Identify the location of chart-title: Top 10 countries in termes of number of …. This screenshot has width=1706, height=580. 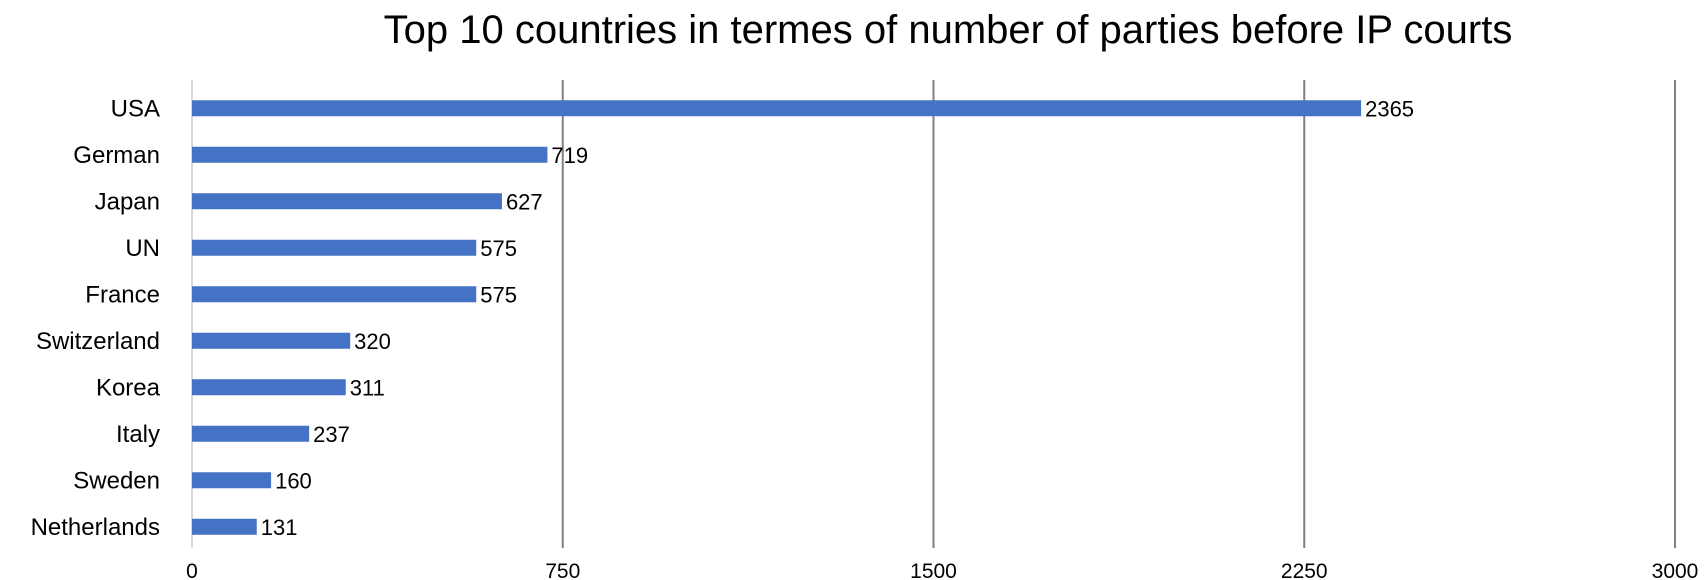
(948, 30).